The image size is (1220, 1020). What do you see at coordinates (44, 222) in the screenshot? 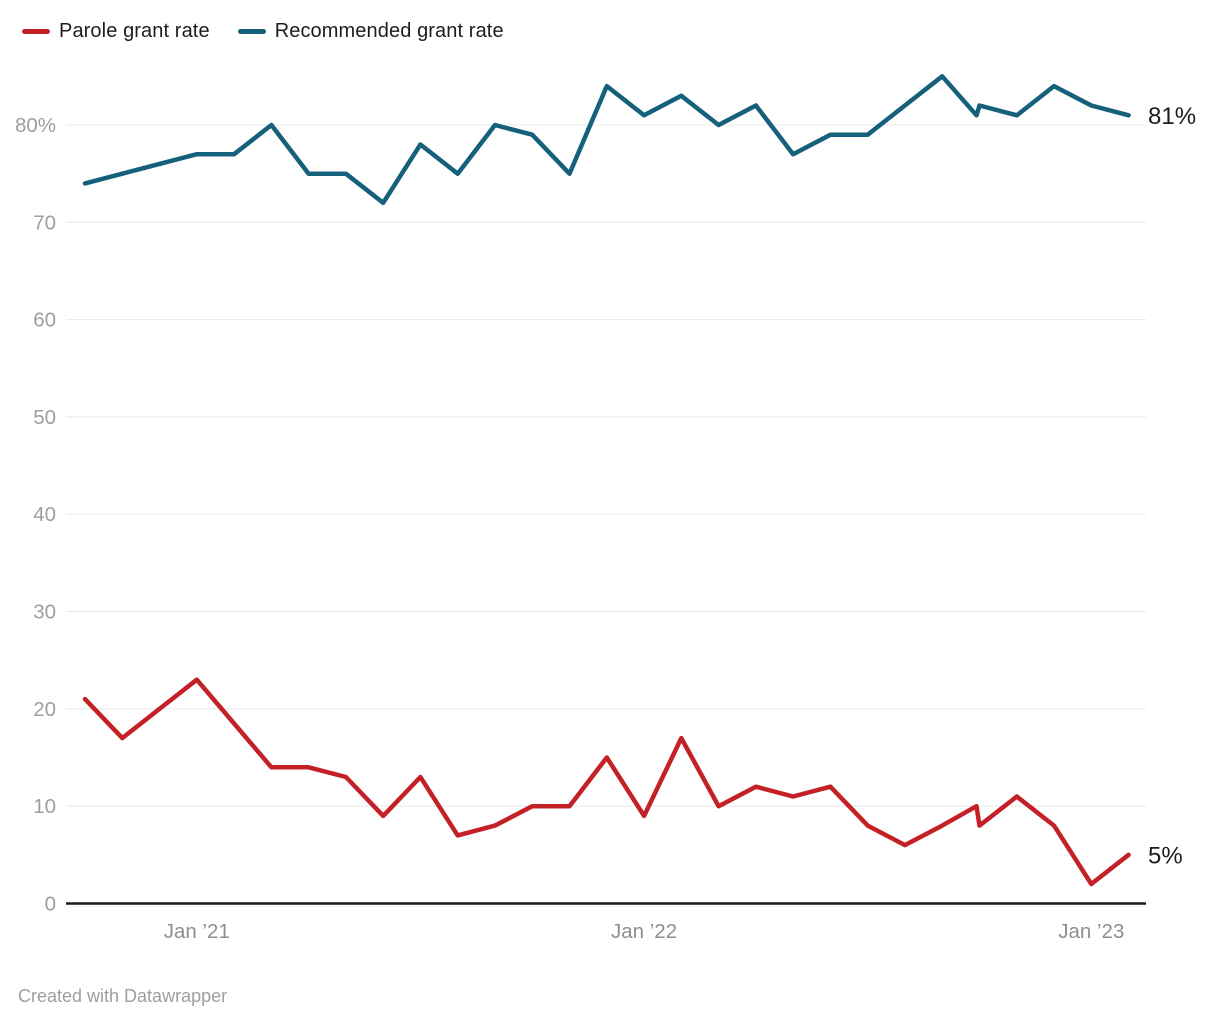
I see `y-tick-label: 70` at bounding box center [44, 222].